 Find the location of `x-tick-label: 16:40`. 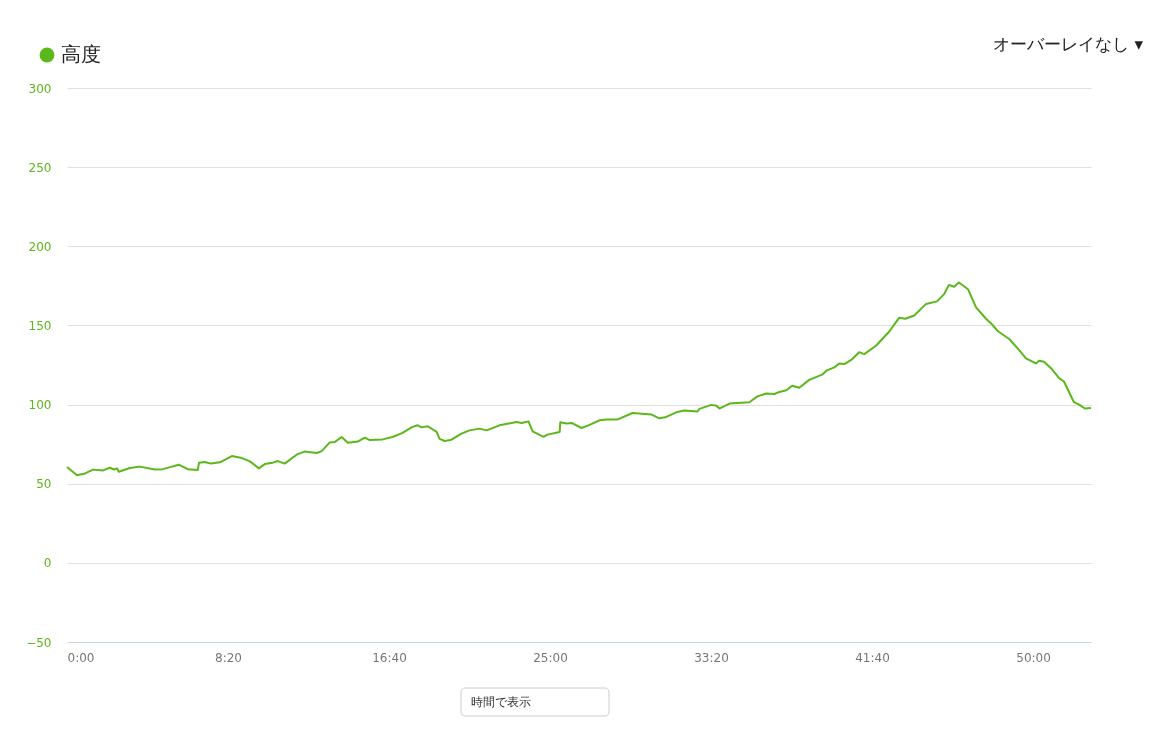

x-tick-label: 16:40 is located at coordinates (389, 657).